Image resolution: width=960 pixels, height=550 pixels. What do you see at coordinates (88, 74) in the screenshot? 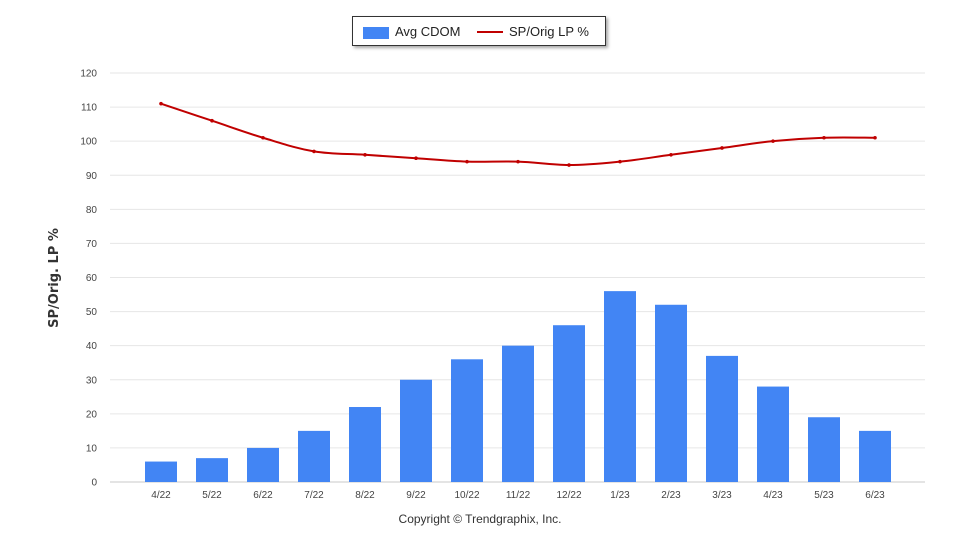
I see `y-tick-label: 120` at bounding box center [88, 74].